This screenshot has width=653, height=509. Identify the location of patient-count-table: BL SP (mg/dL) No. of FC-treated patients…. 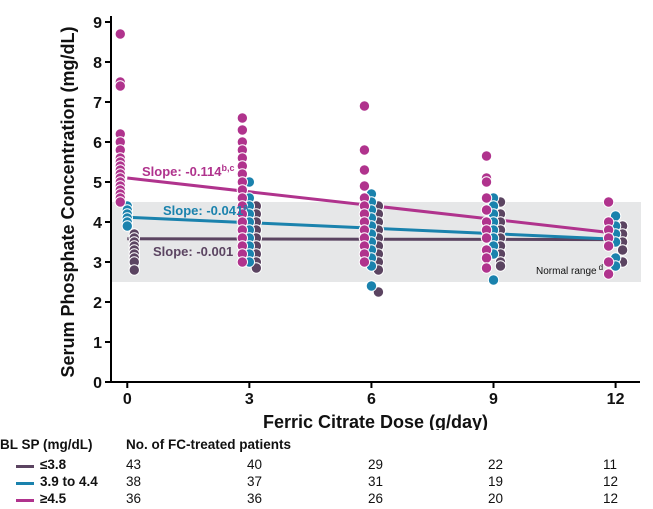
(326, 473).